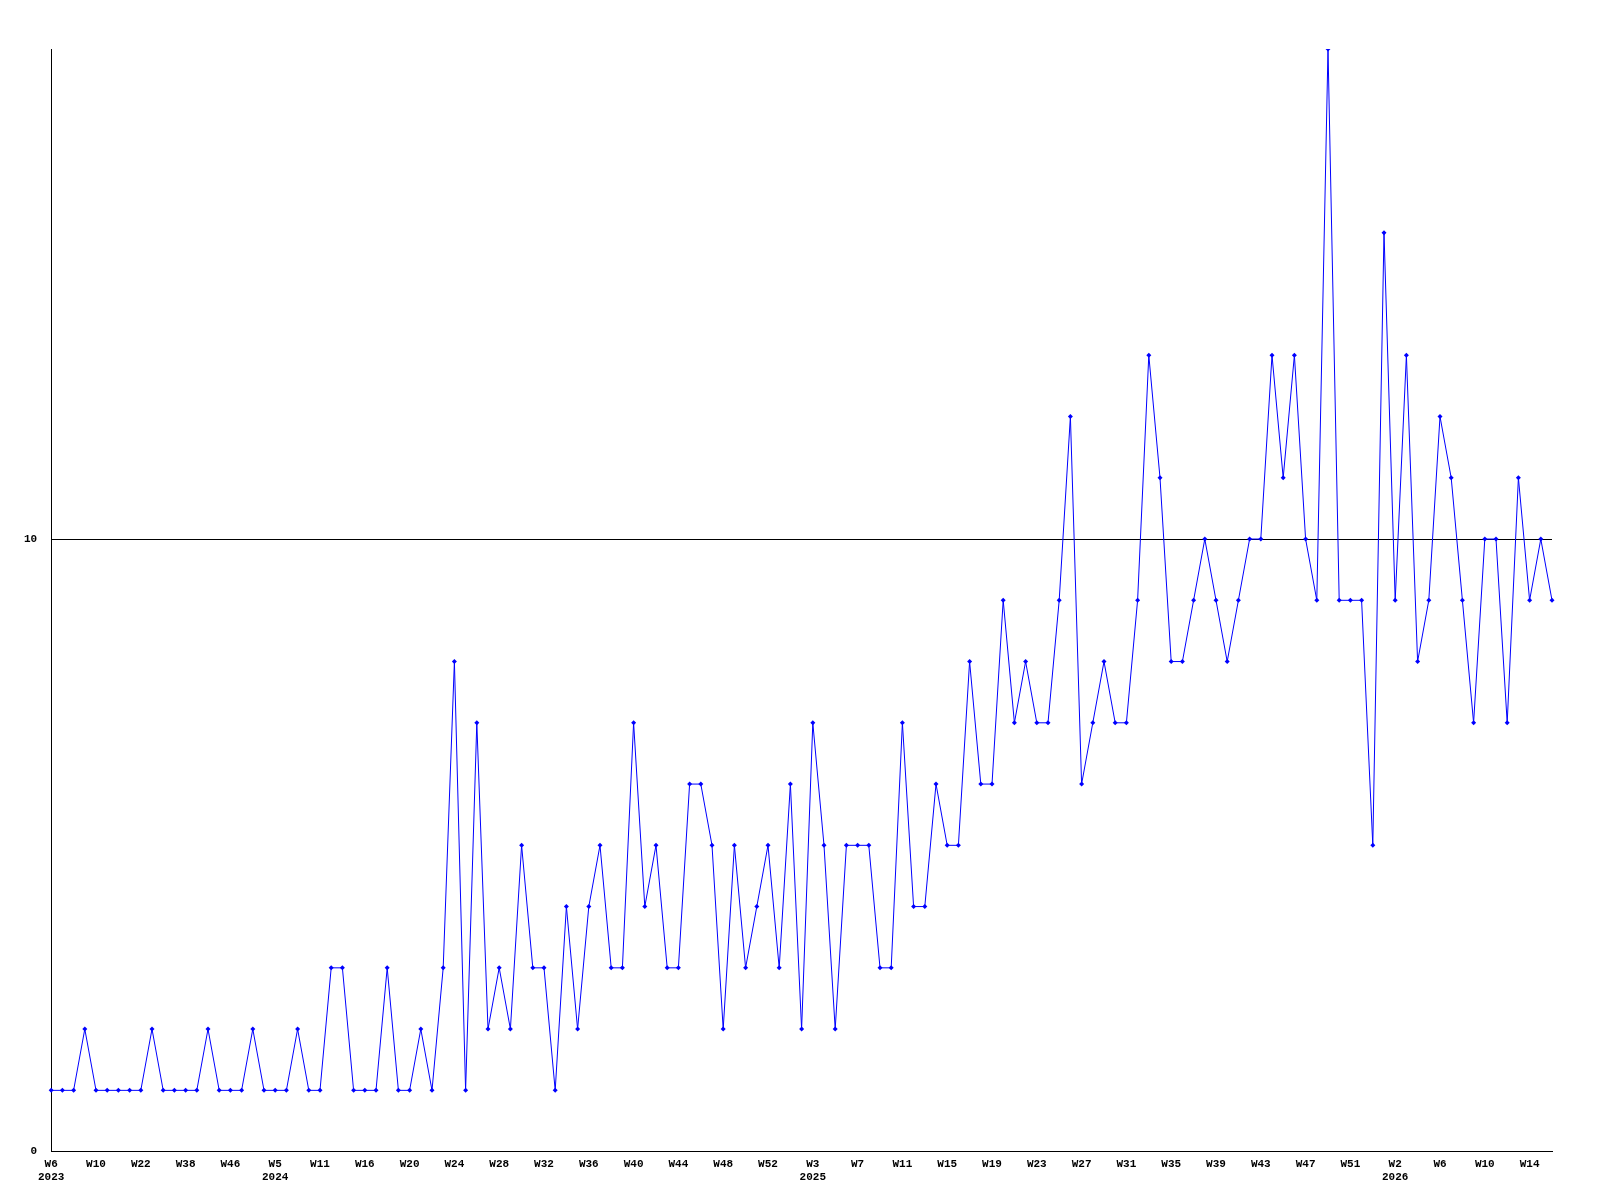 This screenshot has width=1600, height=1200. Describe the element at coordinates (1350, 1163) in the screenshot. I see `x-tick-label: W51` at that location.